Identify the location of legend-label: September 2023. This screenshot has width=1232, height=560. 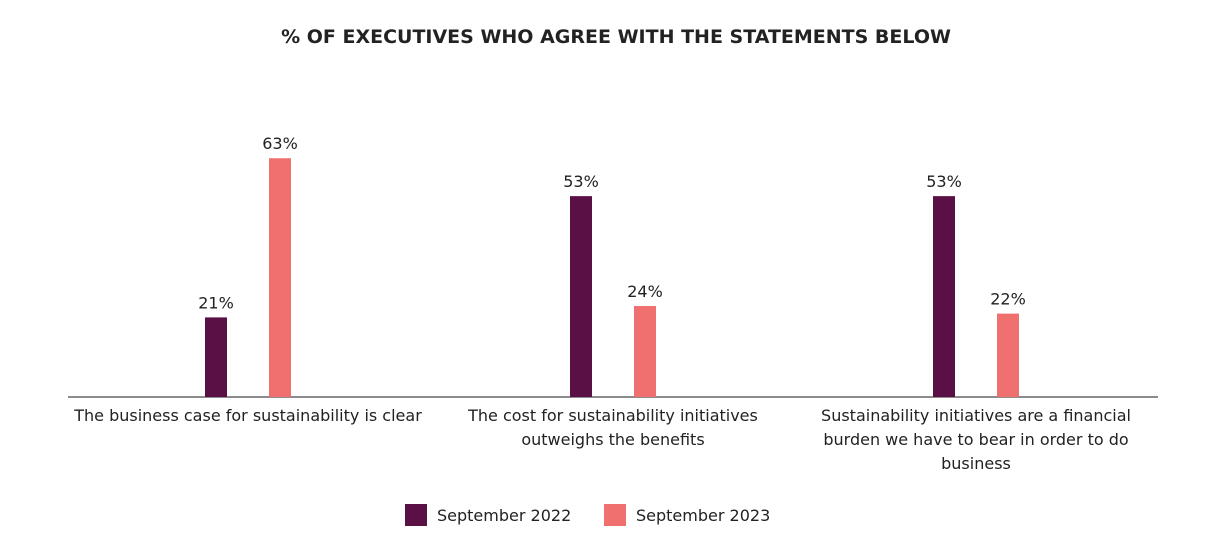
(703, 515).